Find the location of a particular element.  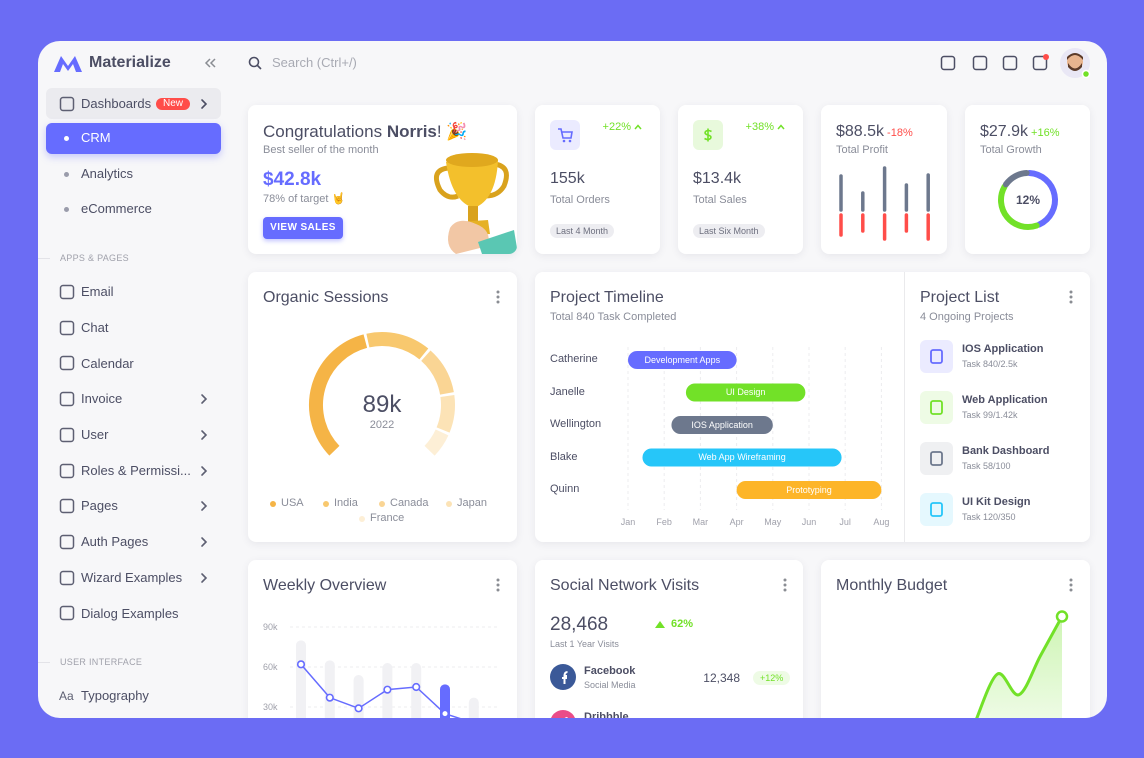

target: 78% of target 🤘 is located at coordinates (304, 199).